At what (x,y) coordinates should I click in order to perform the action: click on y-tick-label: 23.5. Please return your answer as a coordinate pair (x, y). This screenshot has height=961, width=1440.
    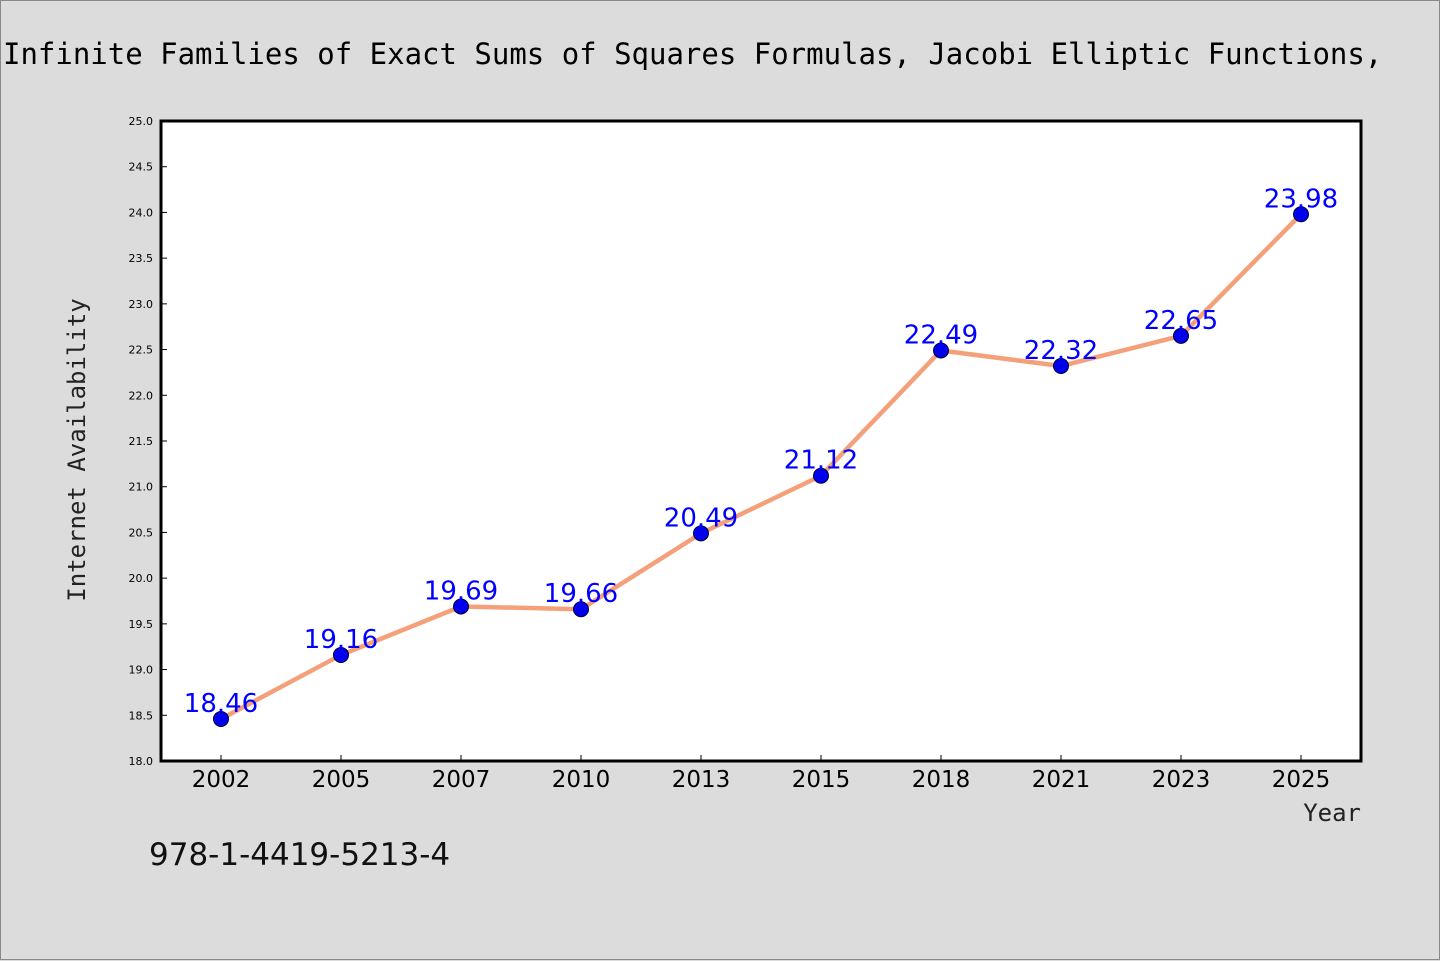
    Looking at the image, I should click on (141, 258).